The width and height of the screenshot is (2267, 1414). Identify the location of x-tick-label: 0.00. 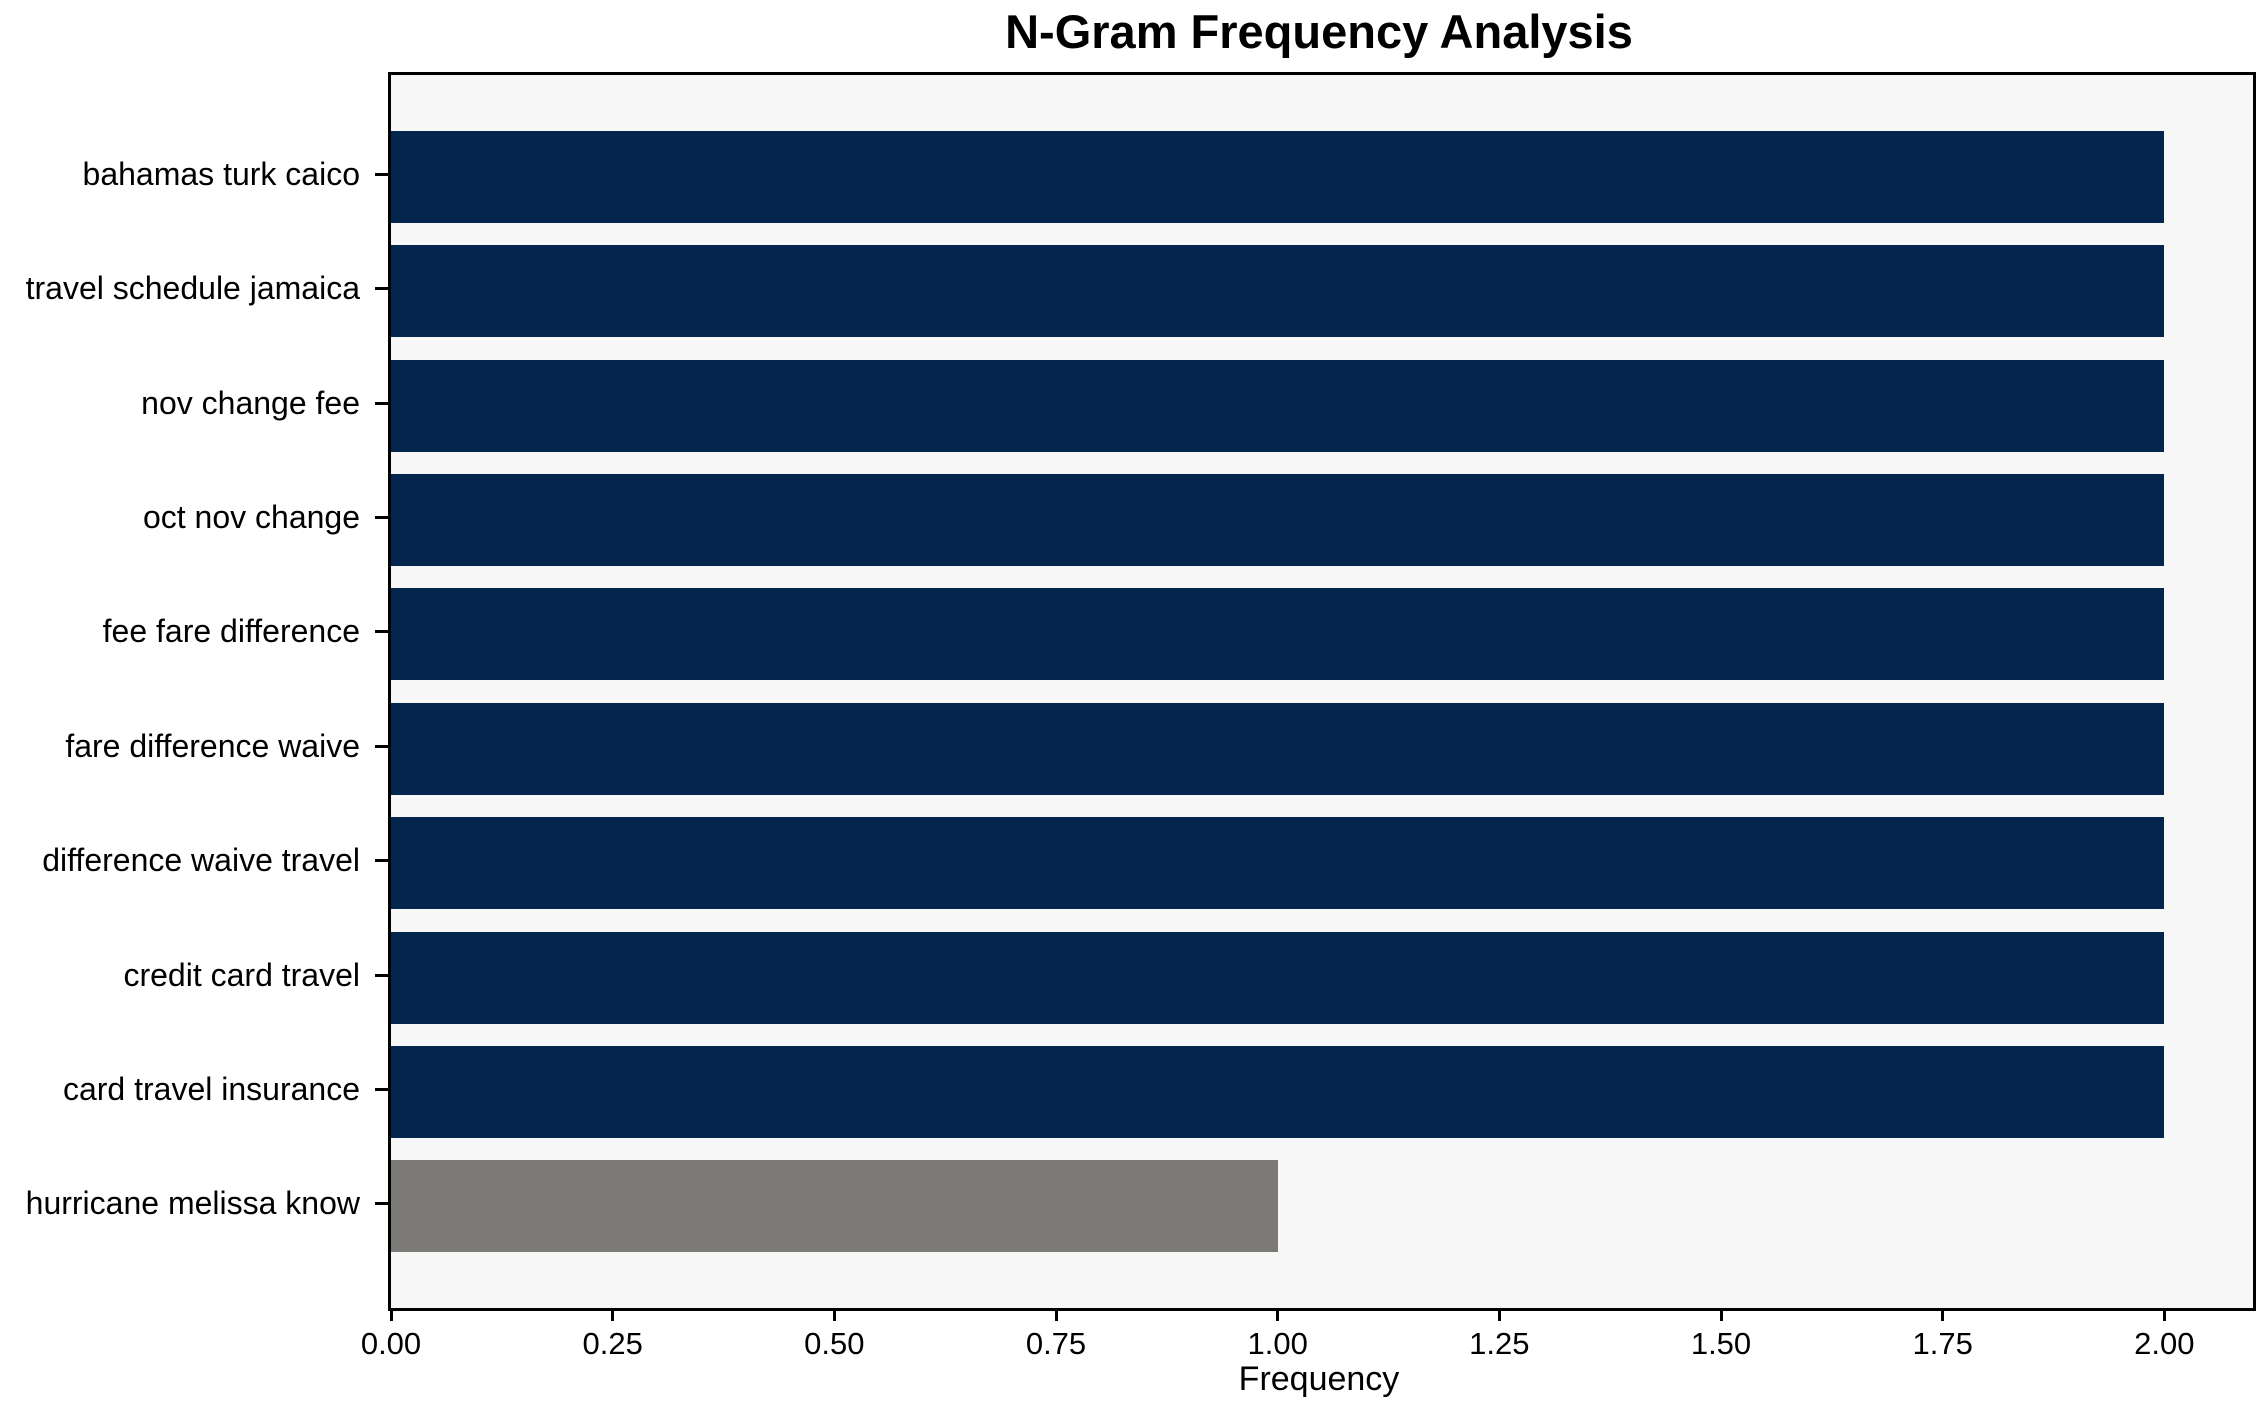
(391, 1343).